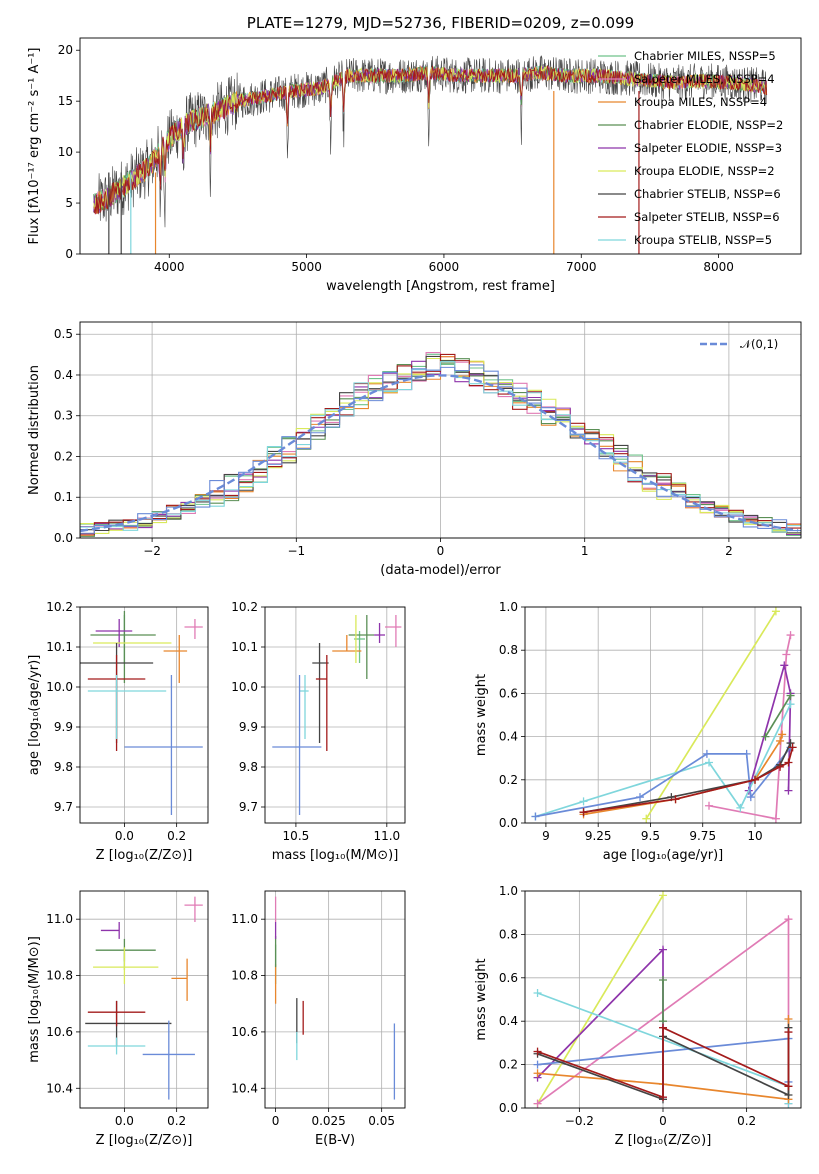 The height and width of the screenshot is (1174, 819). I want to click on legend-entry: Chabrier MILES, NSSP=5, so click(705, 56).